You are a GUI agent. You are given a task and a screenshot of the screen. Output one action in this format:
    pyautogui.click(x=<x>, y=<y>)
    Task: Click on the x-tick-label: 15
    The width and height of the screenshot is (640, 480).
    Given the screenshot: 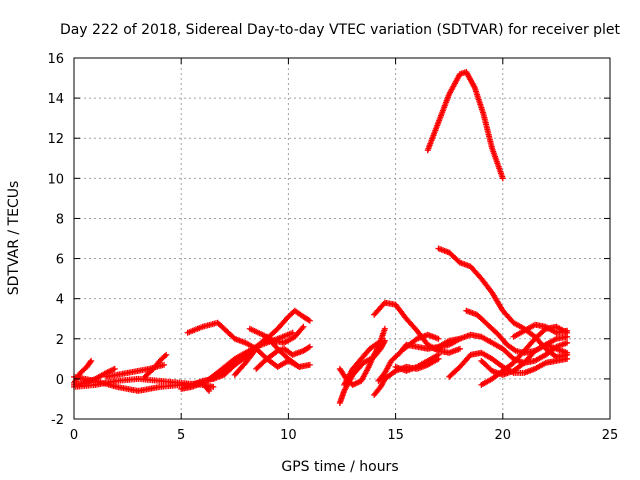 What is the action you would take?
    pyautogui.click(x=395, y=435)
    